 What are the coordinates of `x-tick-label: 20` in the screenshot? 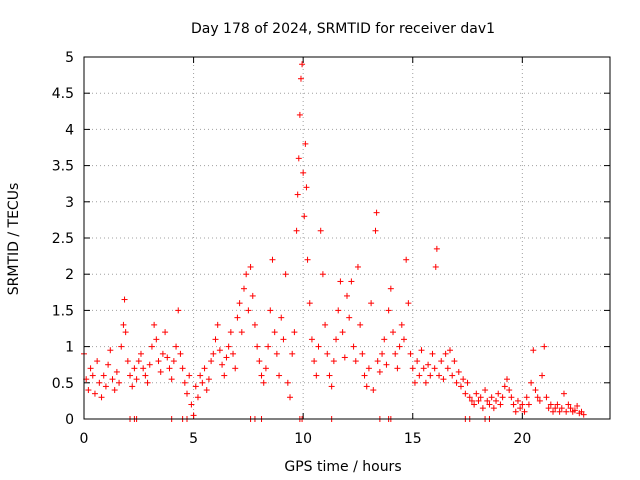 It's located at (522, 439).